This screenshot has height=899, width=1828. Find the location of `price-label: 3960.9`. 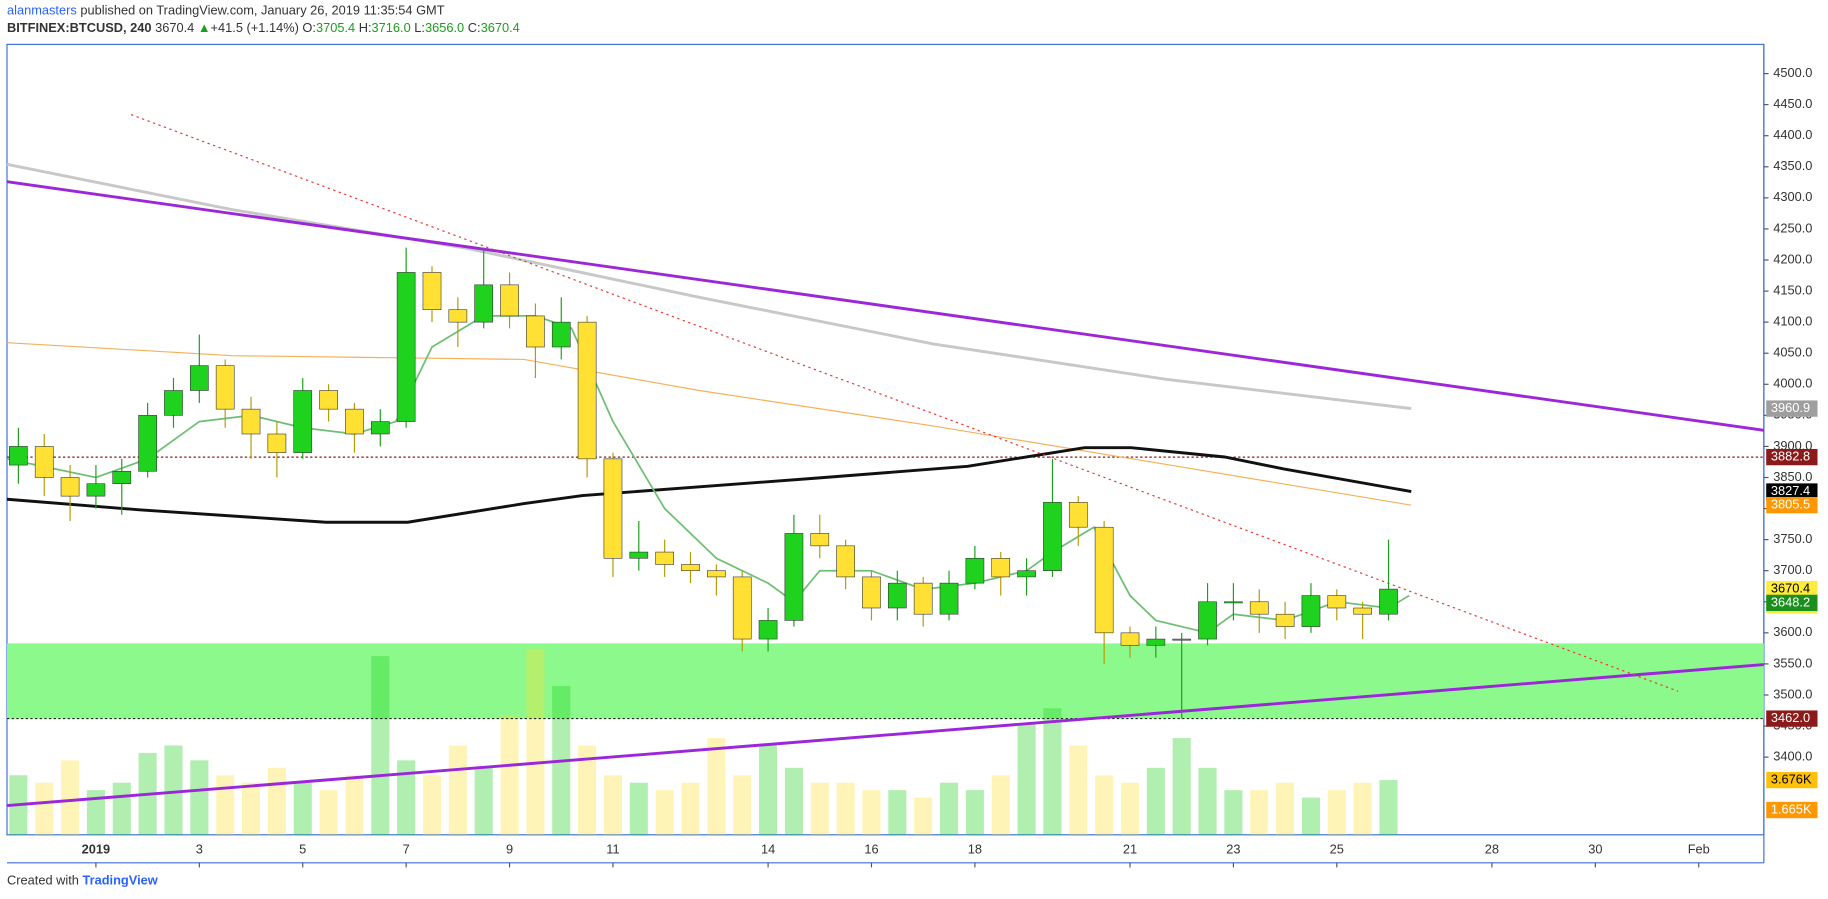

price-label: 3960.9 is located at coordinates (1790, 407).